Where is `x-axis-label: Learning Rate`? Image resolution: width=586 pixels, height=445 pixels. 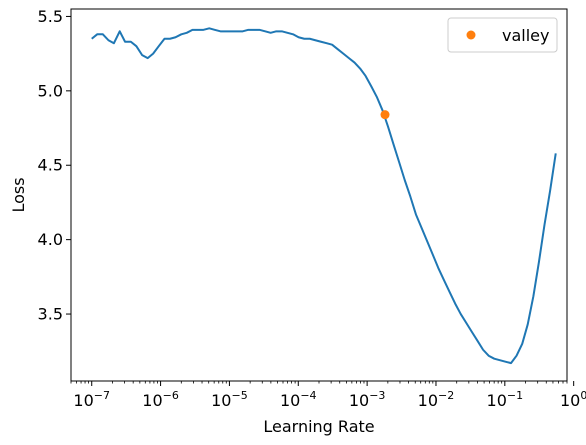 x-axis-label: Learning Rate is located at coordinates (318, 426).